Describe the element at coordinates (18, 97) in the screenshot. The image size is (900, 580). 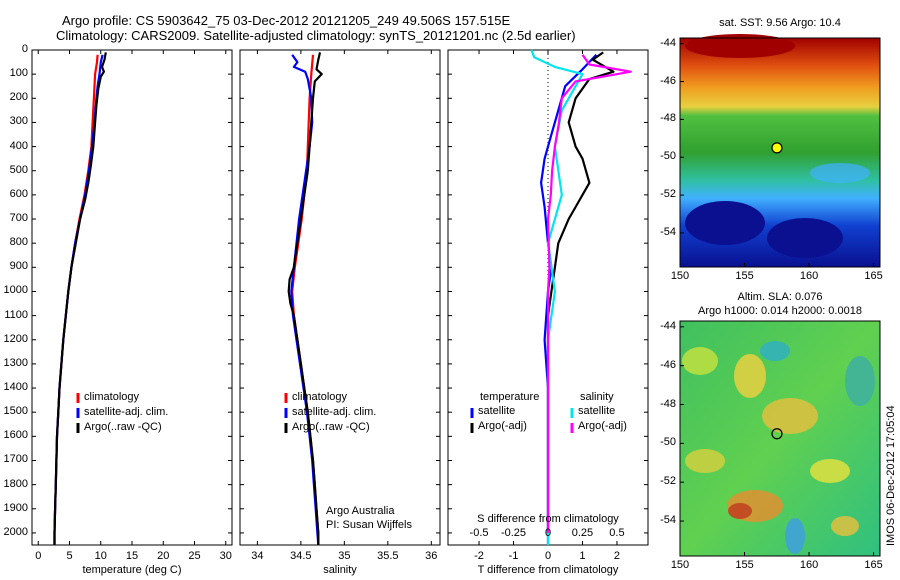
I see `y-tick-label: 200` at that location.